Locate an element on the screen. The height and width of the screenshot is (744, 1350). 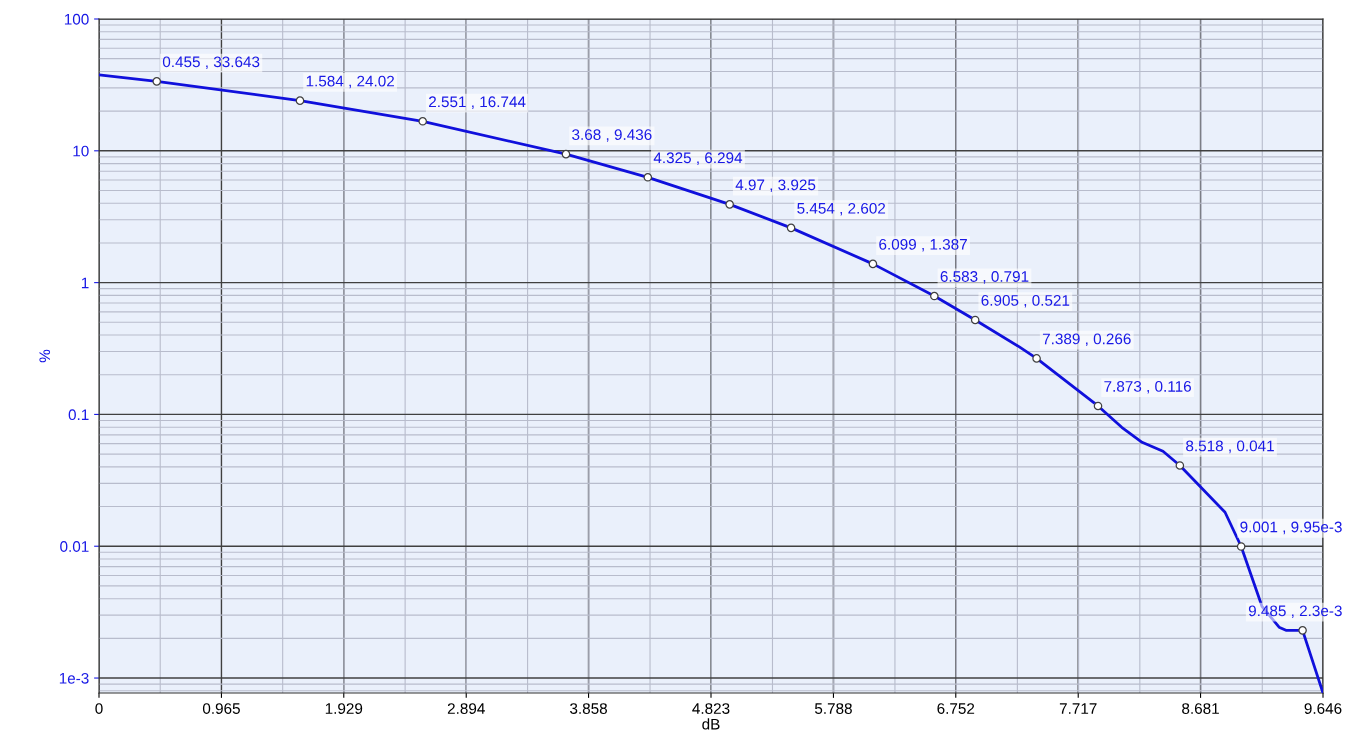
data-label: 2.551 , 16.744 is located at coordinates (477, 102).